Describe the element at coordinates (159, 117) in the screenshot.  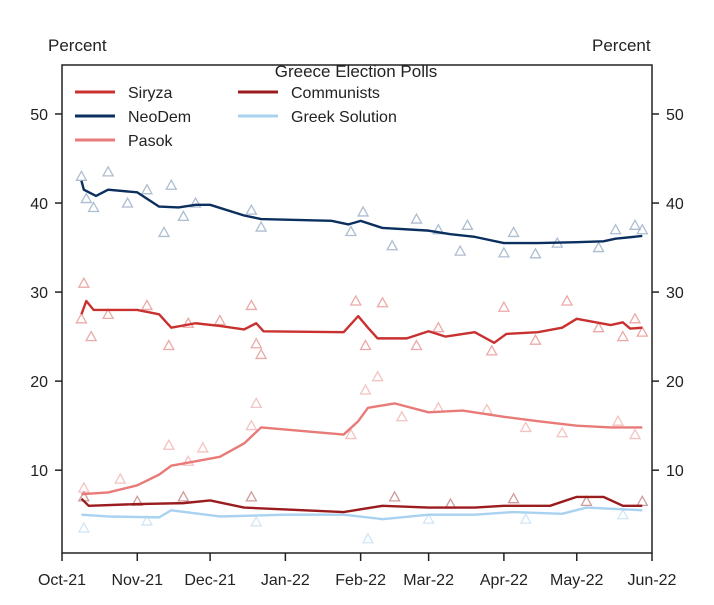
I see `legend-label-neodem: NeoDem` at that location.